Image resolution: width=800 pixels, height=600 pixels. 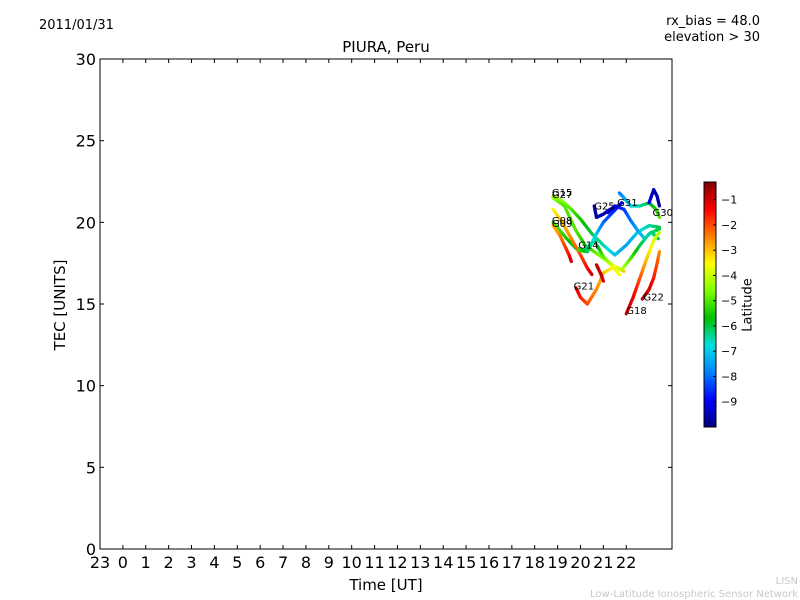 What do you see at coordinates (712, 37) in the screenshot?
I see `elevation-label: elevation > 30` at bounding box center [712, 37].